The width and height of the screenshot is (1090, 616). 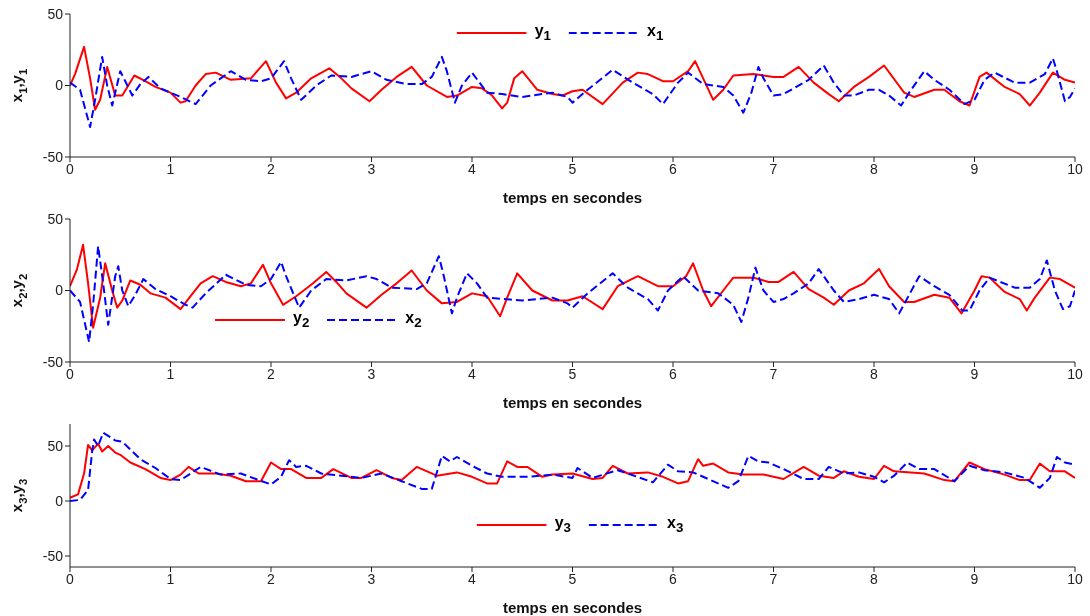 I want to click on legend-label: x$_{2}$, so click(x=413, y=320).